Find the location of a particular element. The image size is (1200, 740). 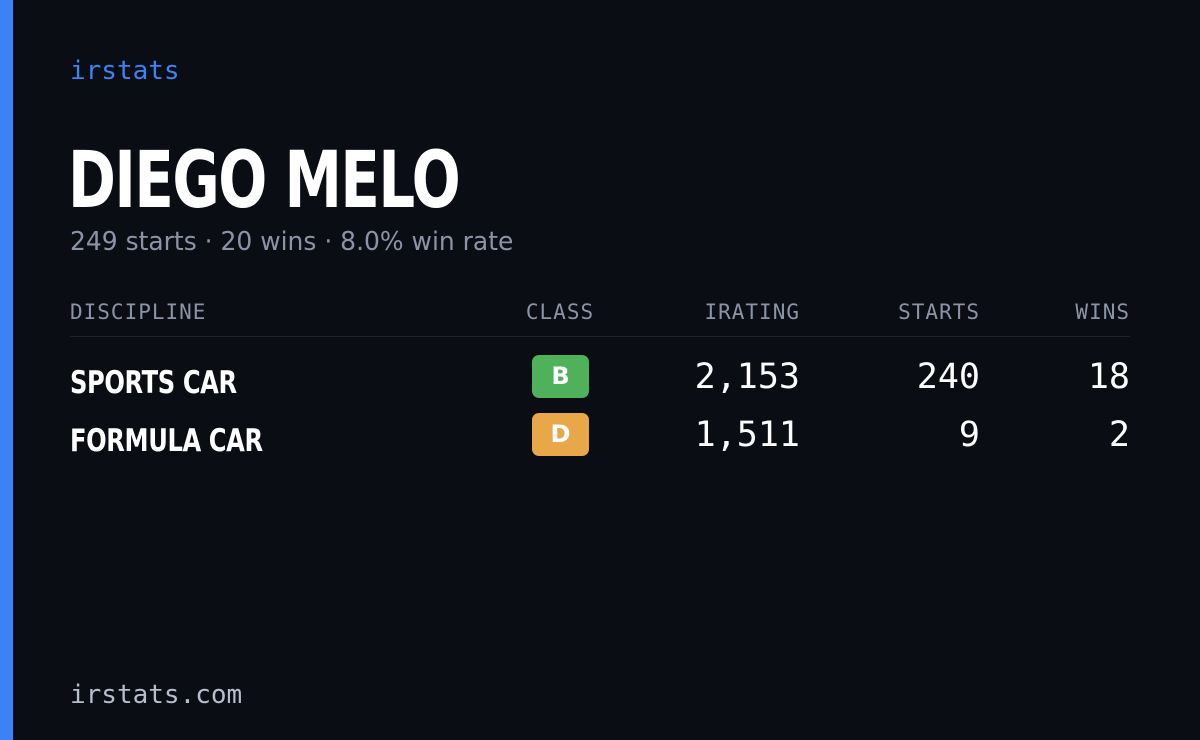

table-row: SPORTS CAR B 2,153 240 18 is located at coordinates (600, 384).